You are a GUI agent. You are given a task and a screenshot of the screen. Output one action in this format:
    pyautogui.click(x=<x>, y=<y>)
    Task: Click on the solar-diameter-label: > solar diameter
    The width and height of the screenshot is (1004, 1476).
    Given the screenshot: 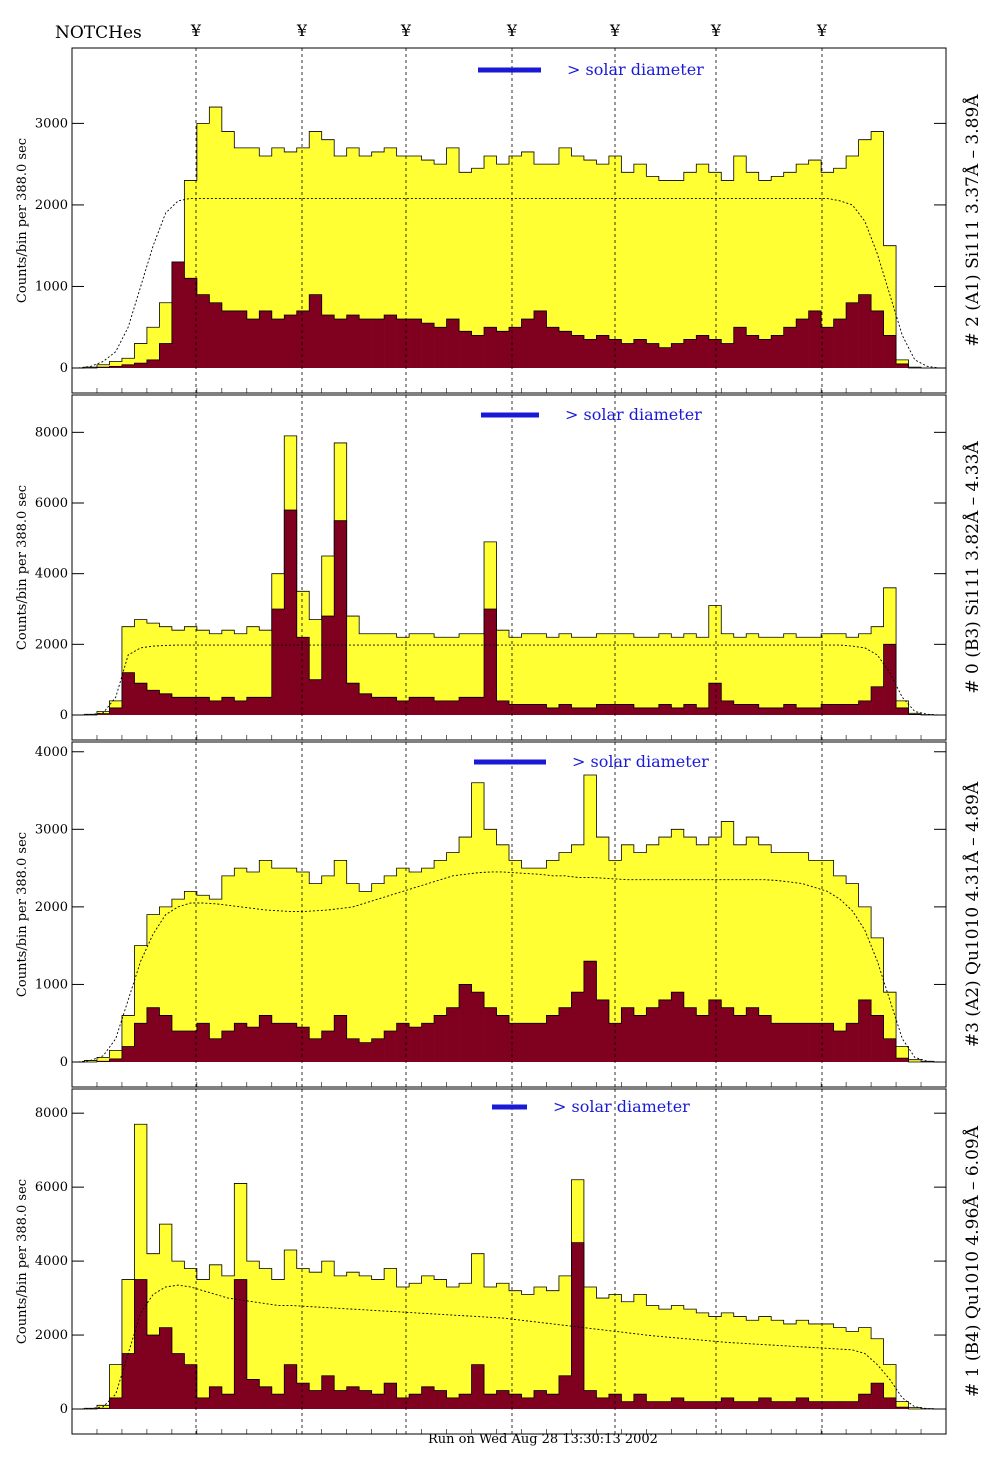 What is the action you would take?
    pyautogui.click(x=635, y=69)
    